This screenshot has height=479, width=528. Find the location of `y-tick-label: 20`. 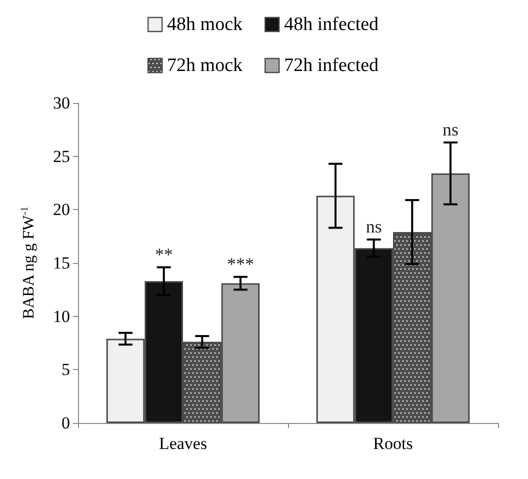

y-tick-label: 20 is located at coordinates (61, 210).